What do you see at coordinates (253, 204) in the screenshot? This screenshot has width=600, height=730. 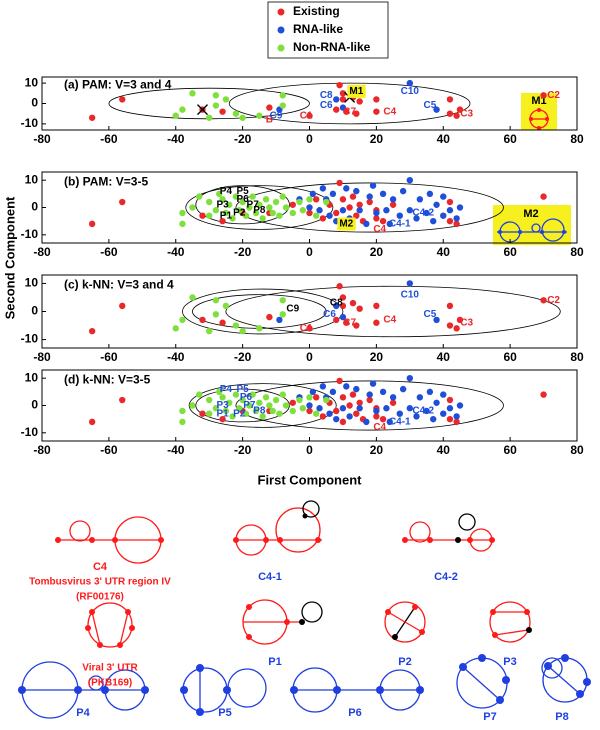 I see `point-label: P7` at bounding box center [253, 204].